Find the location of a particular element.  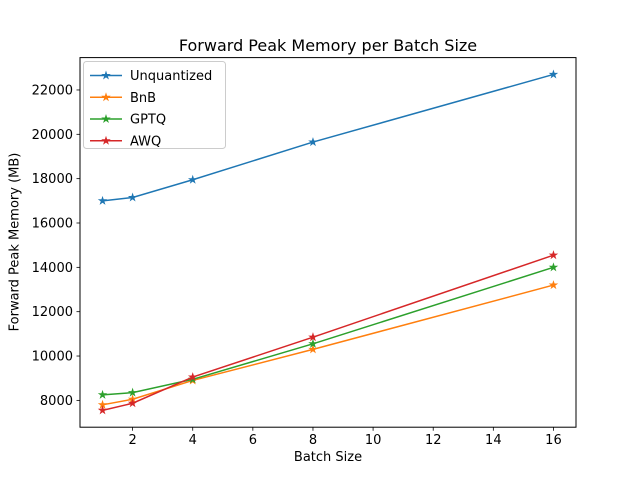

marker-unquantized-x2 is located at coordinates (132, 197).